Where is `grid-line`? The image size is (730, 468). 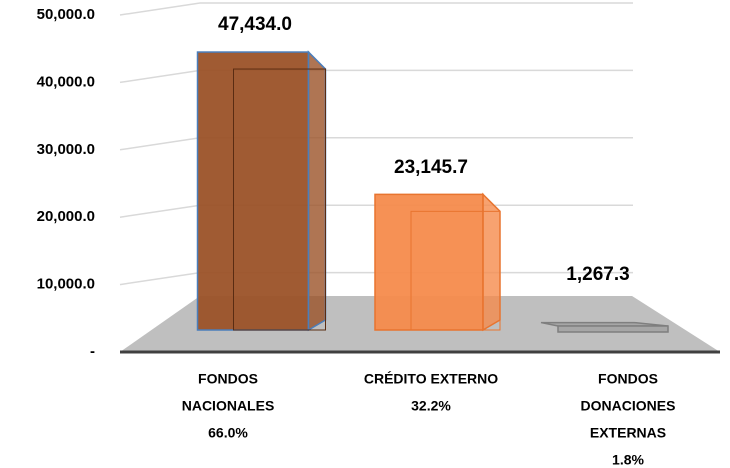 grid-line is located at coordinates (376, 9).